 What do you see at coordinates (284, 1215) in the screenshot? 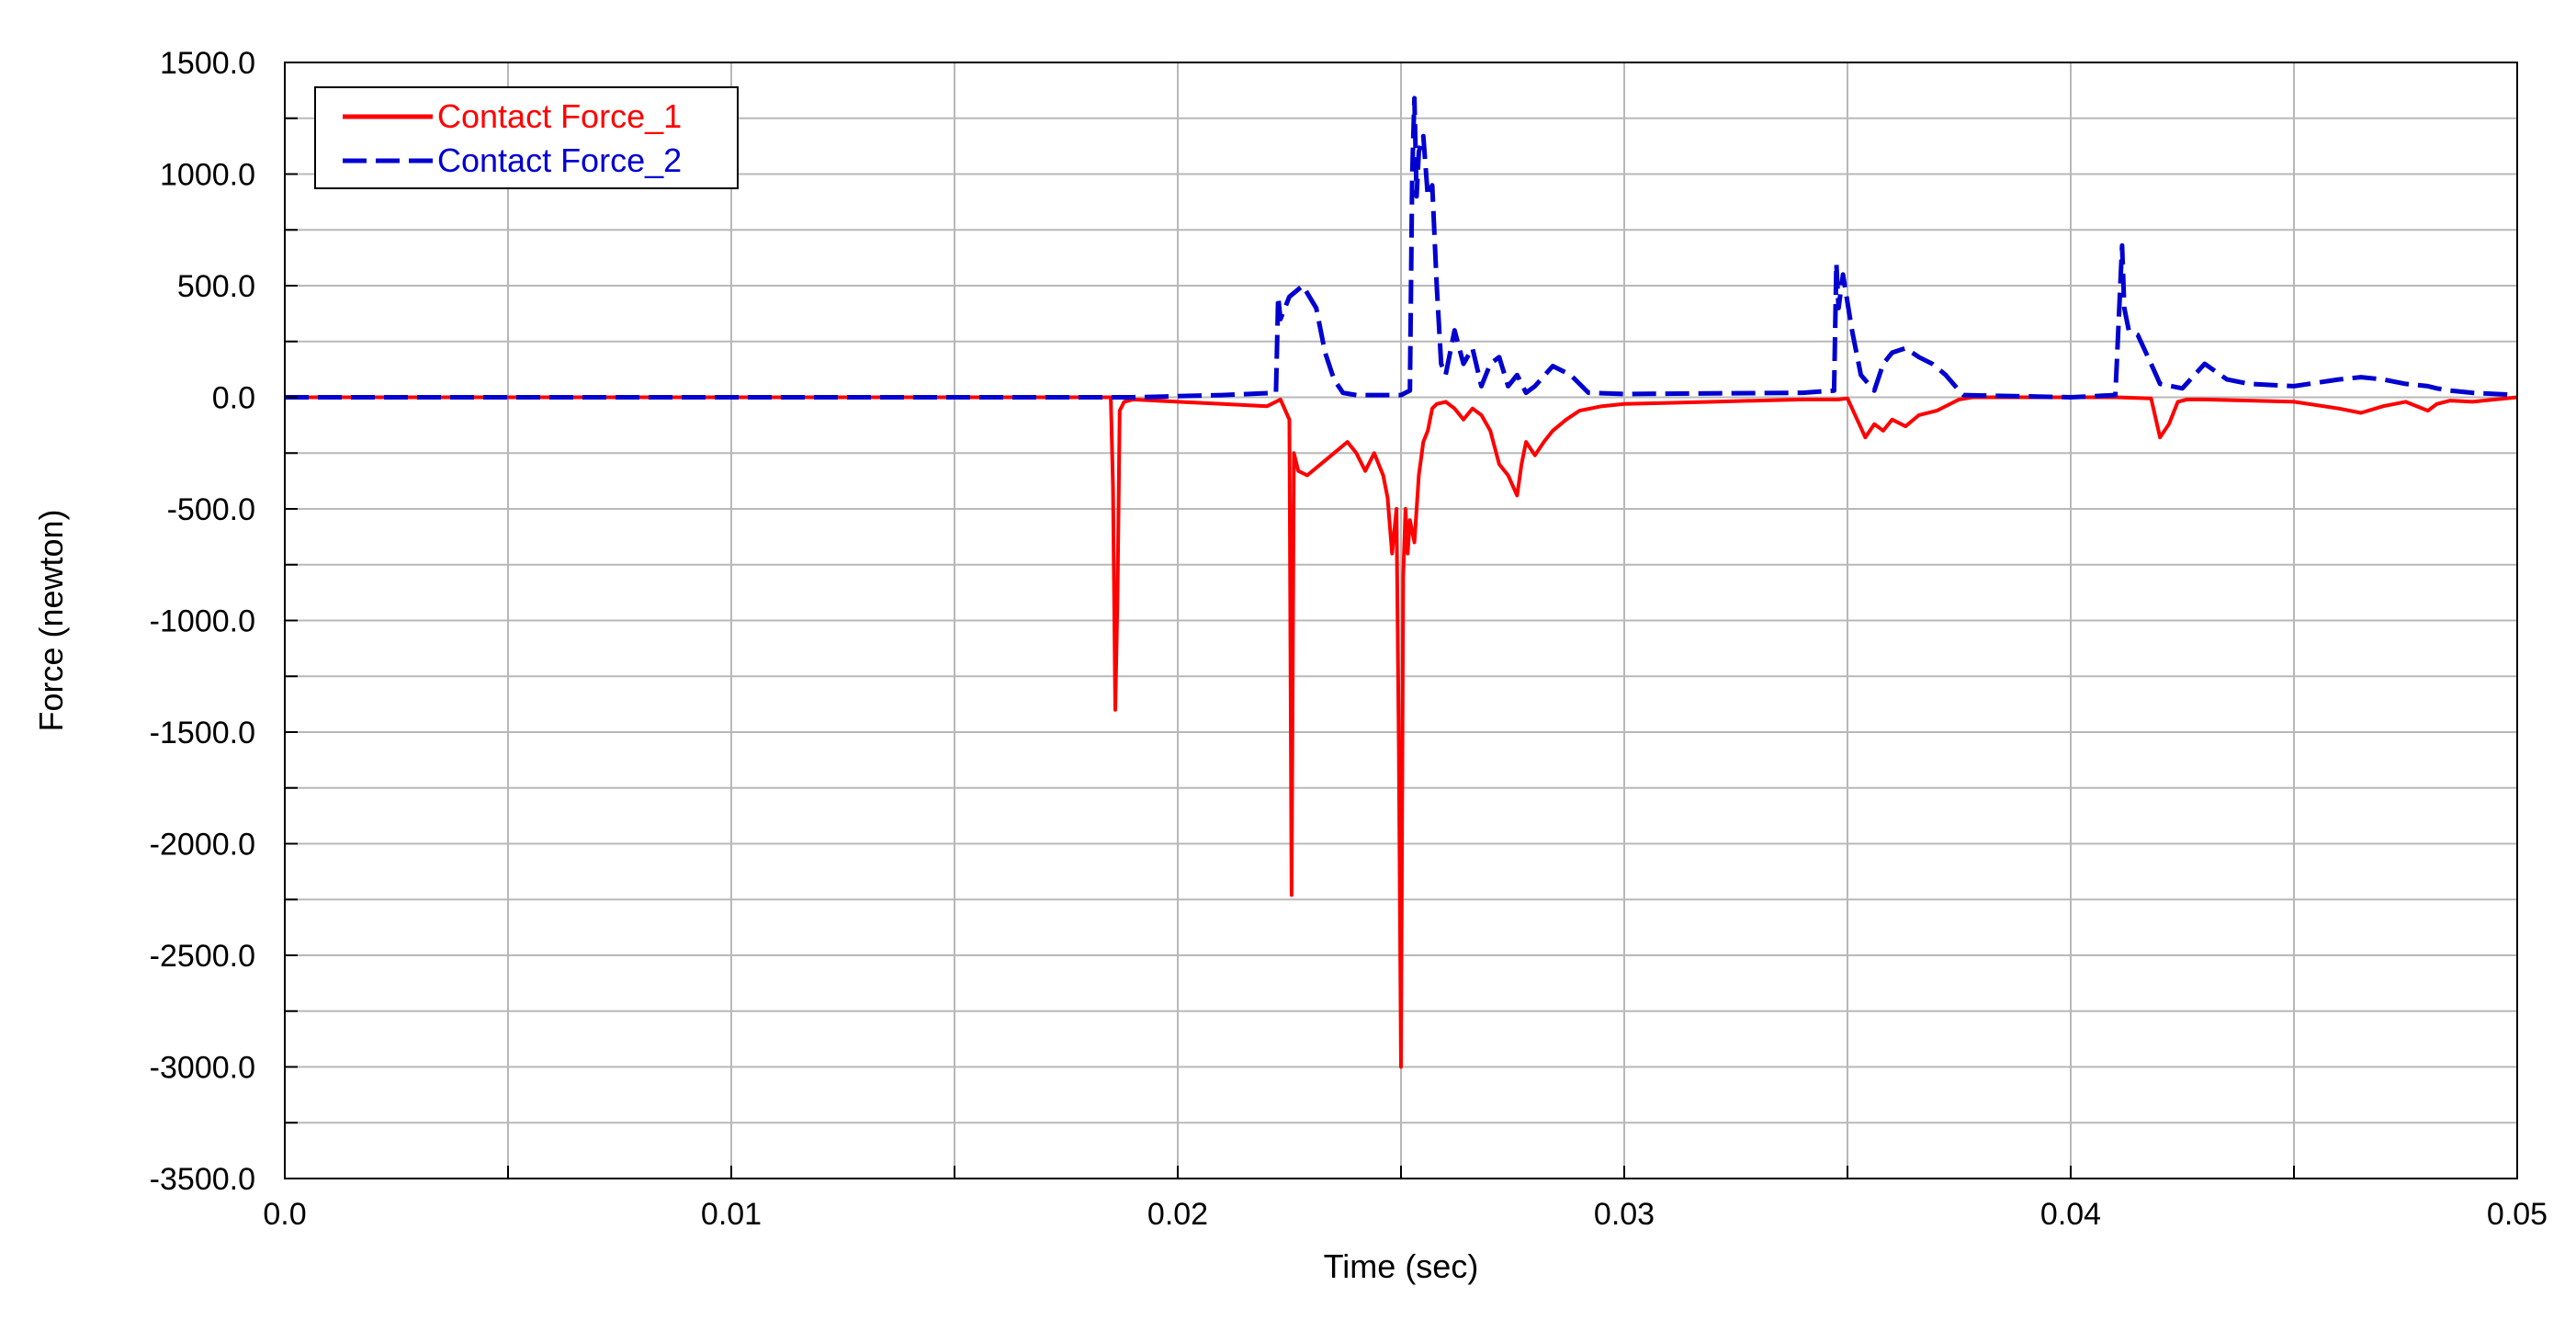
I see `x-tick-label: 0.0` at bounding box center [284, 1215].